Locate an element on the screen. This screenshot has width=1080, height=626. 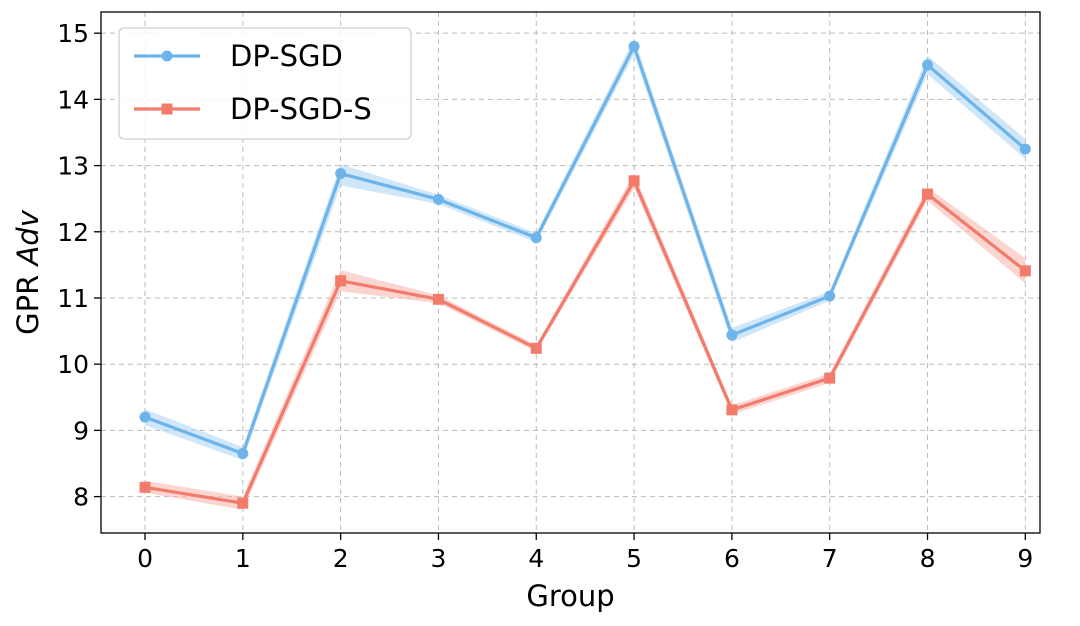
y-tick-label: 15 is located at coordinates (73, 33).